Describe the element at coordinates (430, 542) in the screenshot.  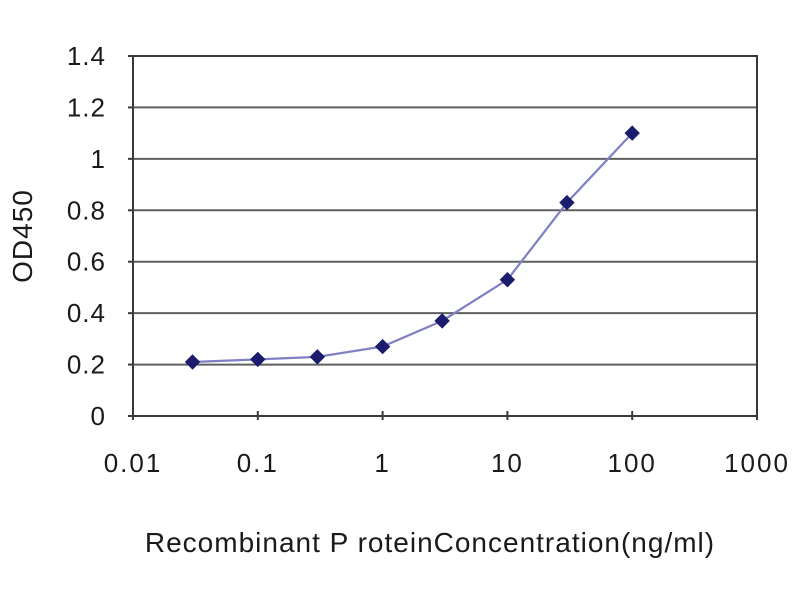
I see `x-axis-title: Recombinant P roteinConcentration(ng/ml)` at that location.